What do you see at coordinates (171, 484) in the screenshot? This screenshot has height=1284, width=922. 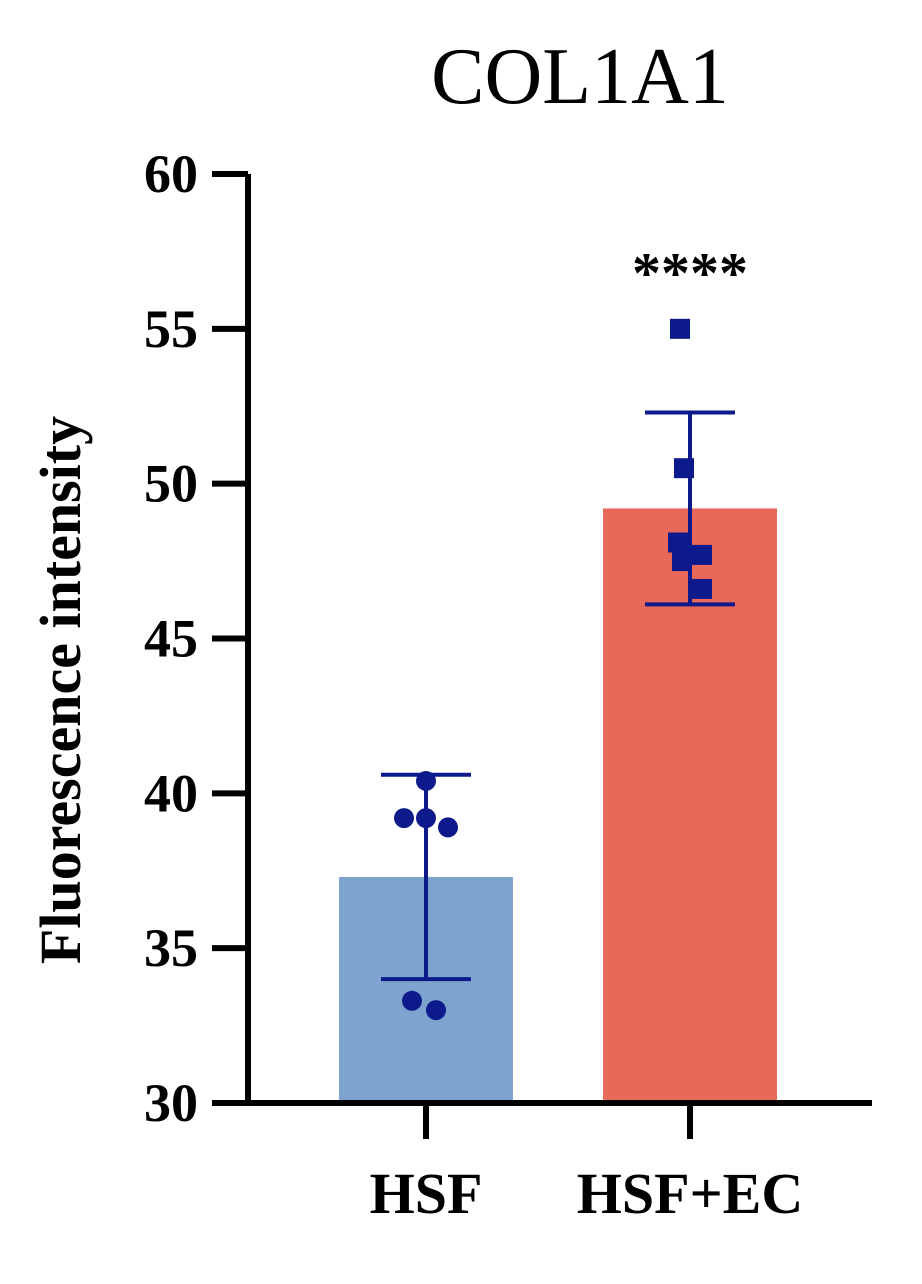 I see `y-tick-label: 50` at bounding box center [171, 484].